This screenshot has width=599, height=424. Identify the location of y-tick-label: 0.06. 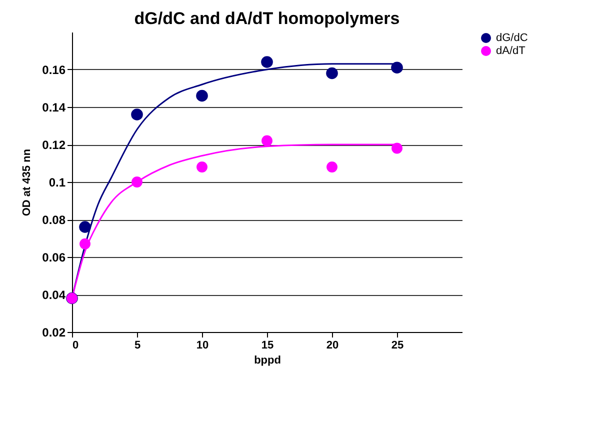
(54, 257).